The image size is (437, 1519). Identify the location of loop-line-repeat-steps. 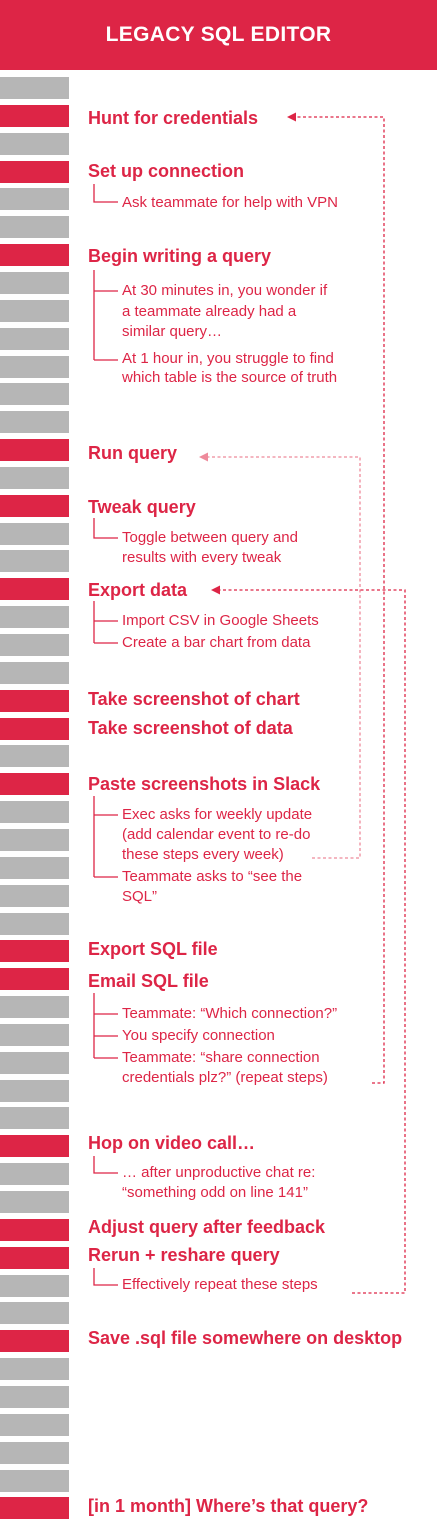
(340, 600).